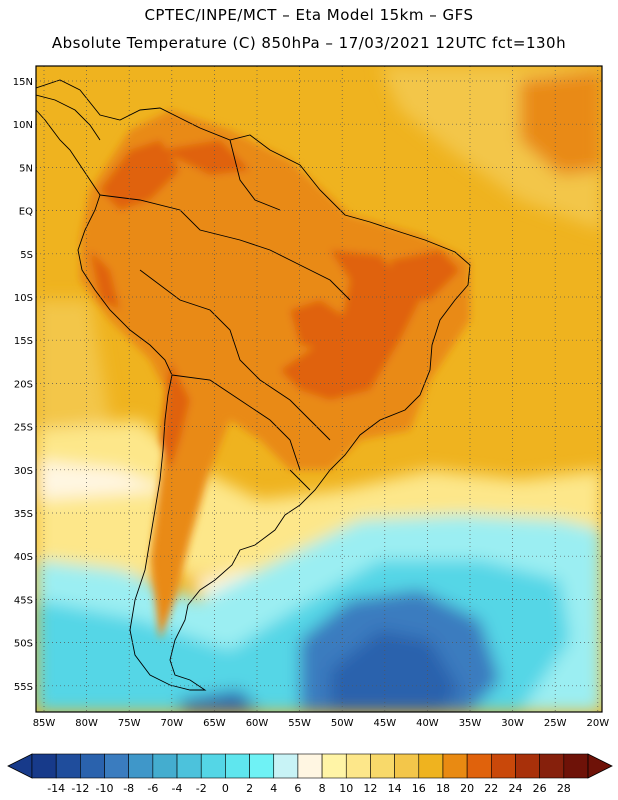  I want to click on lon-label: 40W, so click(427, 723).